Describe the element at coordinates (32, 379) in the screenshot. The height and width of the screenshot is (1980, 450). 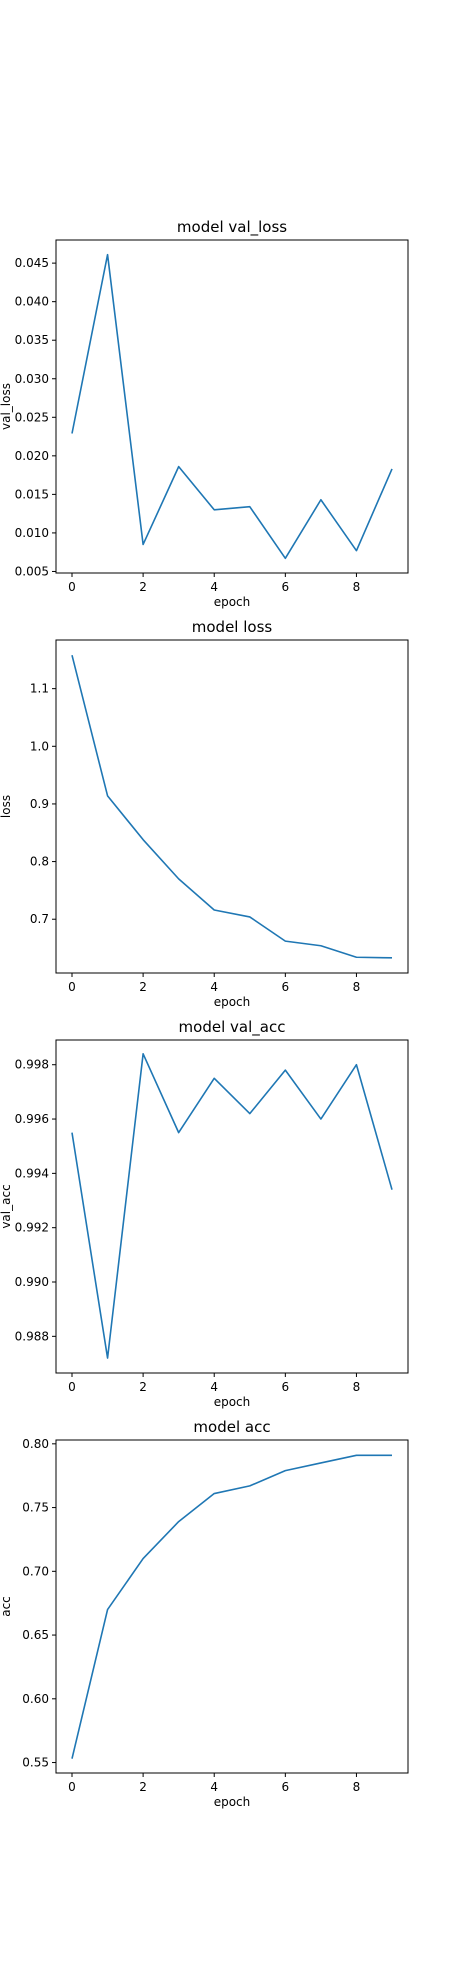
I see `y-tick-label: 0.030` at that location.